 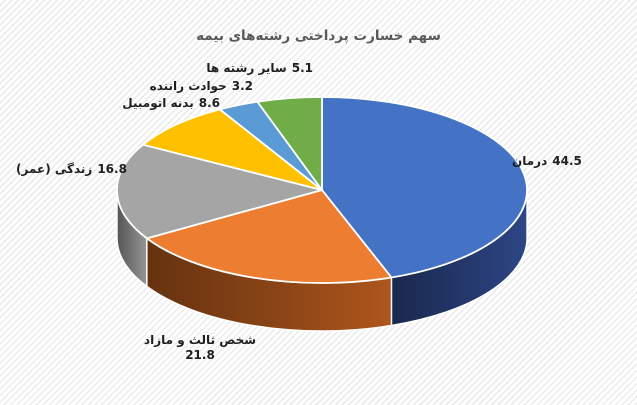 I want to click on label-third-party: شخص ثالث و مازاد 21.8, so click(x=200, y=347).